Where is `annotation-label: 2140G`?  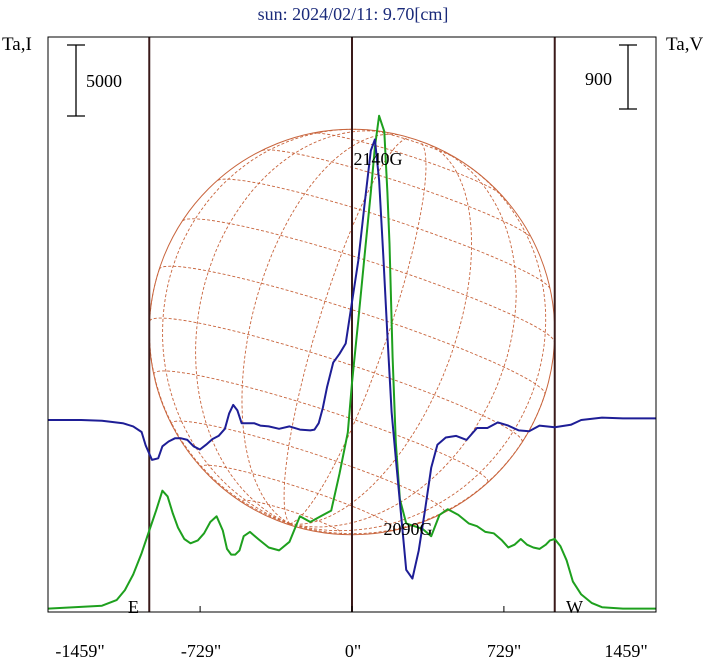
annotation-label: 2140G is located at coordinates (378, 159).